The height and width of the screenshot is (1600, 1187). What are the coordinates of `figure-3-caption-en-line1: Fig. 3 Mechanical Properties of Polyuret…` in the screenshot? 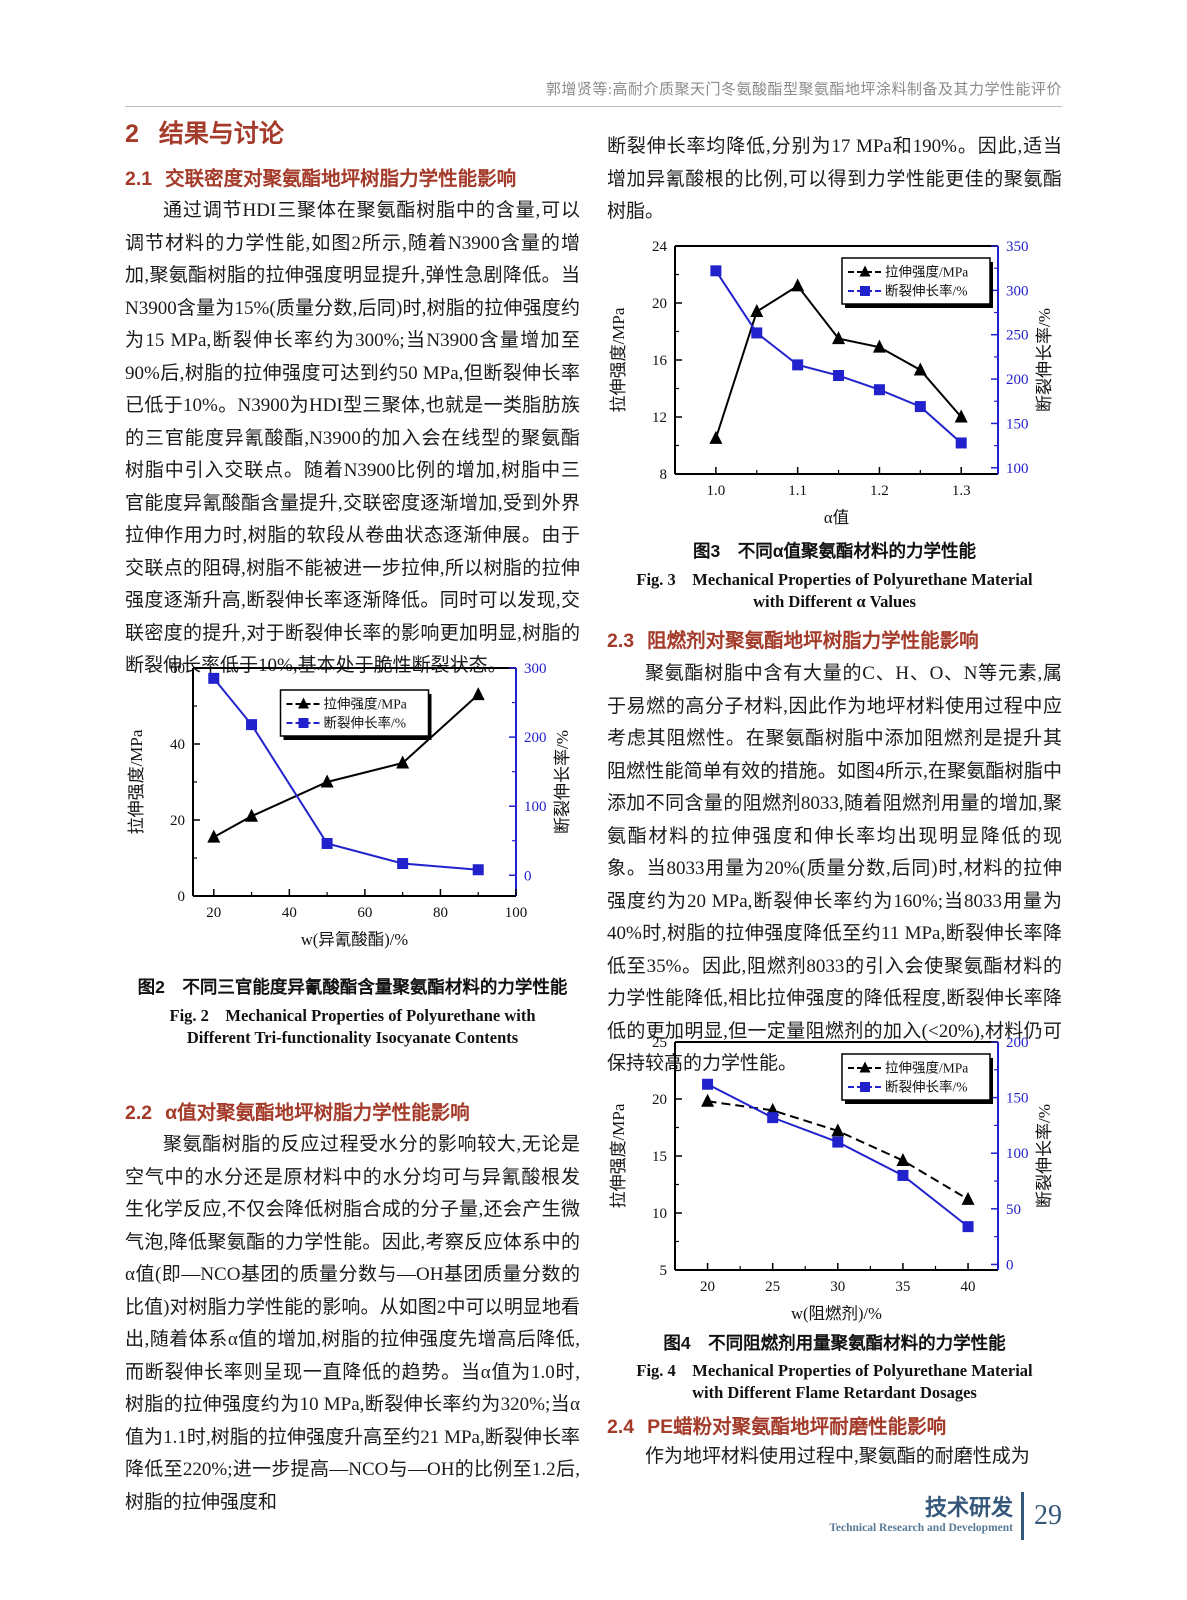 It's located at (834, 579).